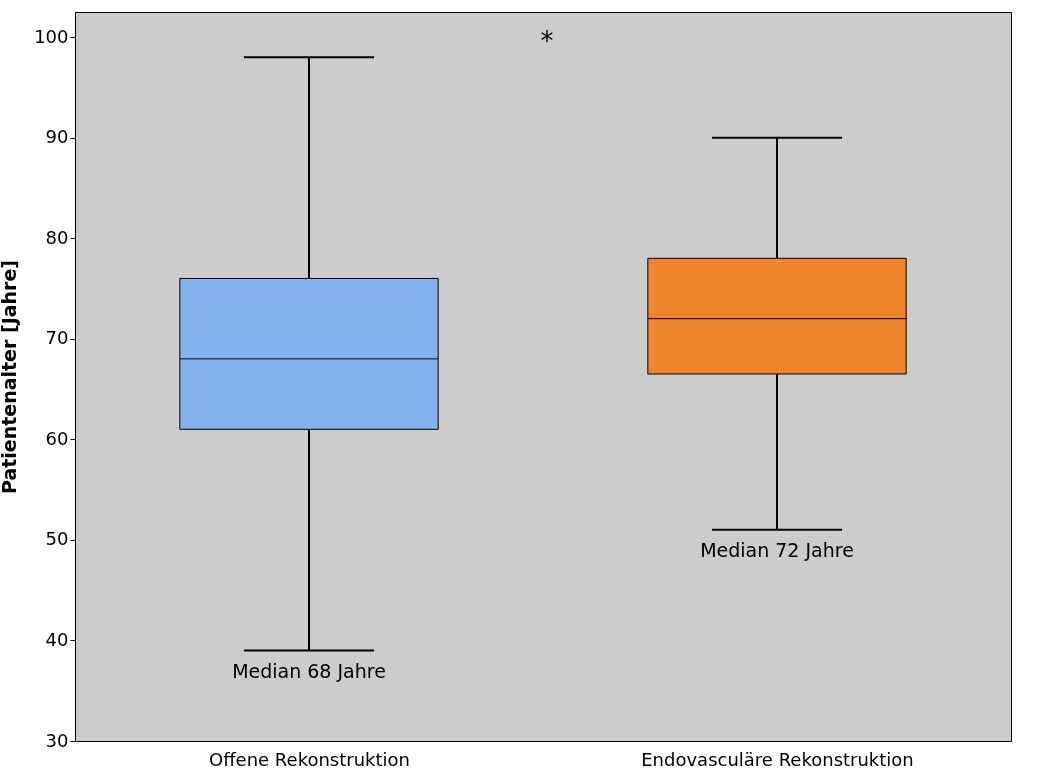  I want to click on y-tick-label: 70, so click(57, 338).